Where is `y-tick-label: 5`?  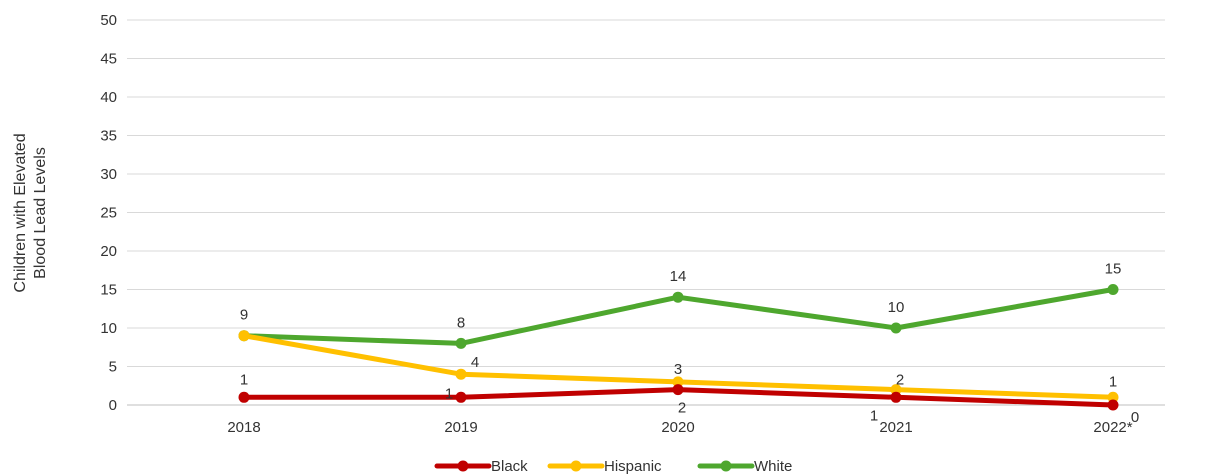 y-tick-label: 5 is located at coordinates (113, 367).